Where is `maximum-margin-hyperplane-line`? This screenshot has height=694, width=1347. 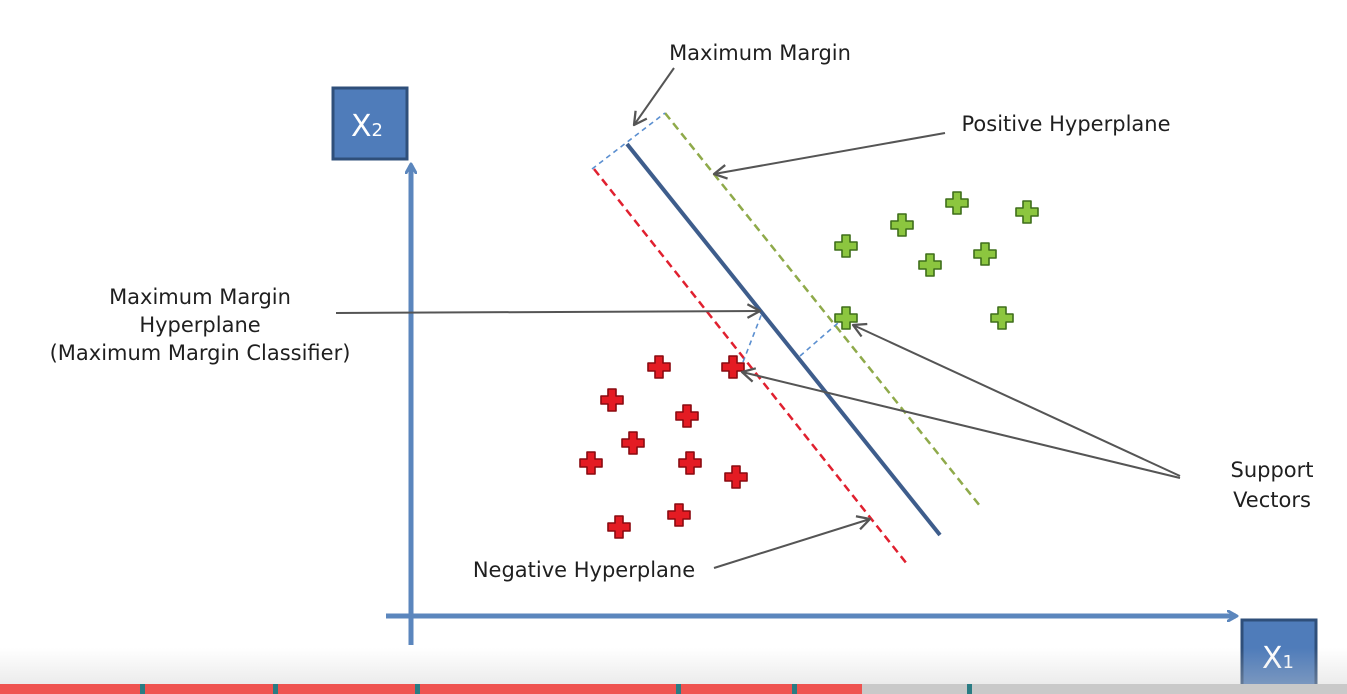 maximum-margin-hyperplane-line is located at coordinates (783, 339).